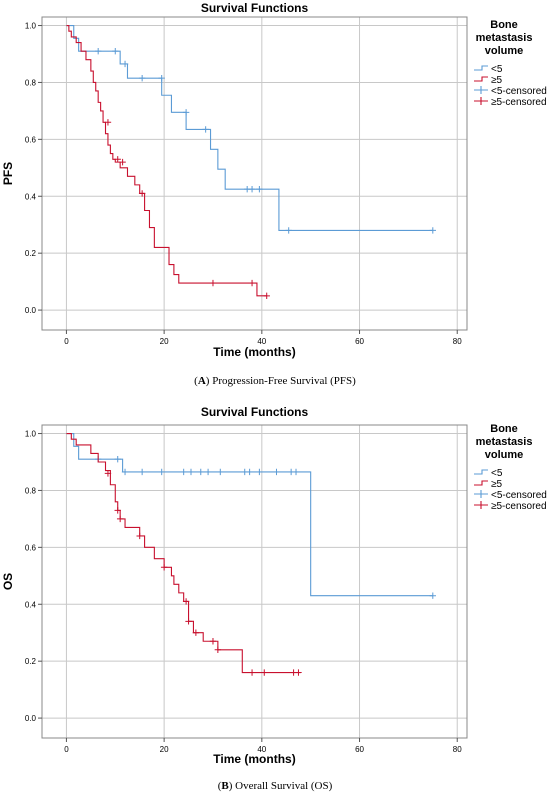 The width and height of the screenshot is (550, 795). I want to click on caption-text: ) Progression-Free Survival (PFS), so click(281, 381).